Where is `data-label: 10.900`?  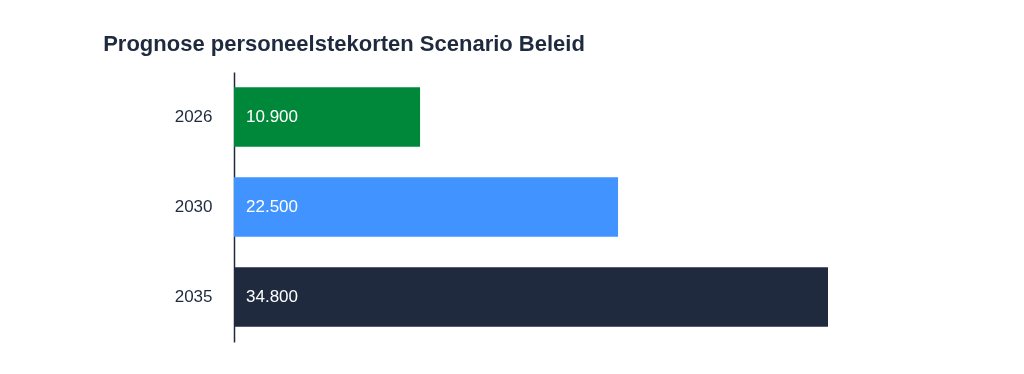
data-label: 10.900 is located at coordinates (272, 116).